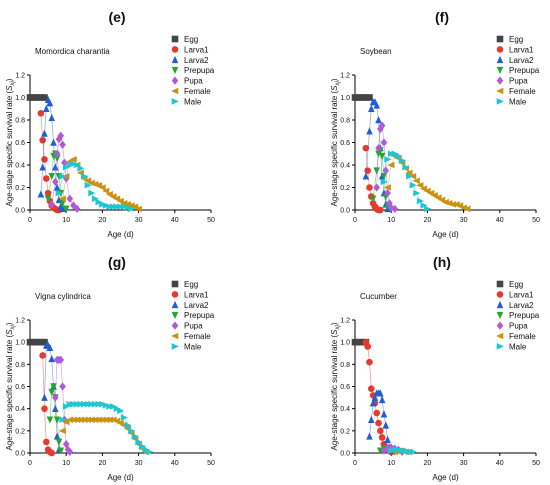 This screenshot has height=485, width=550. I want to click on y-tick-label: 0.4, so click(345, 409).